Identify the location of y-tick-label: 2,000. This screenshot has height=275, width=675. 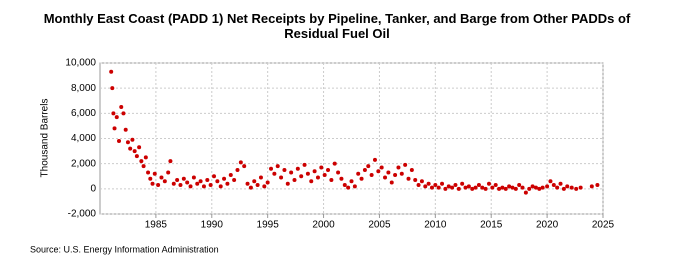
(83, 163).